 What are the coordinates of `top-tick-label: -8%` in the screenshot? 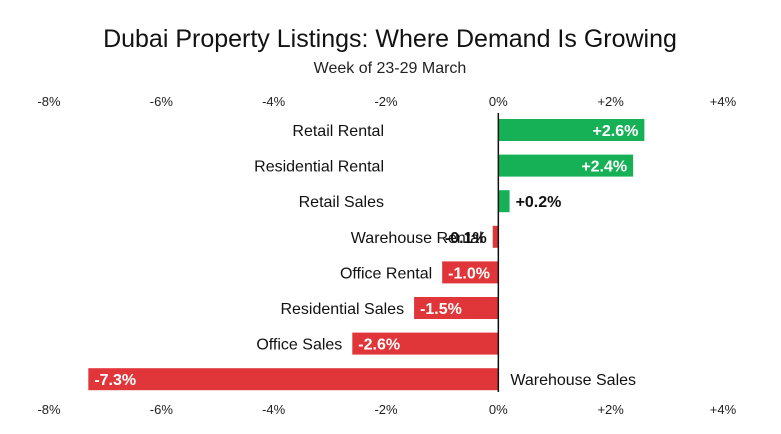 It's located at (49, 101).